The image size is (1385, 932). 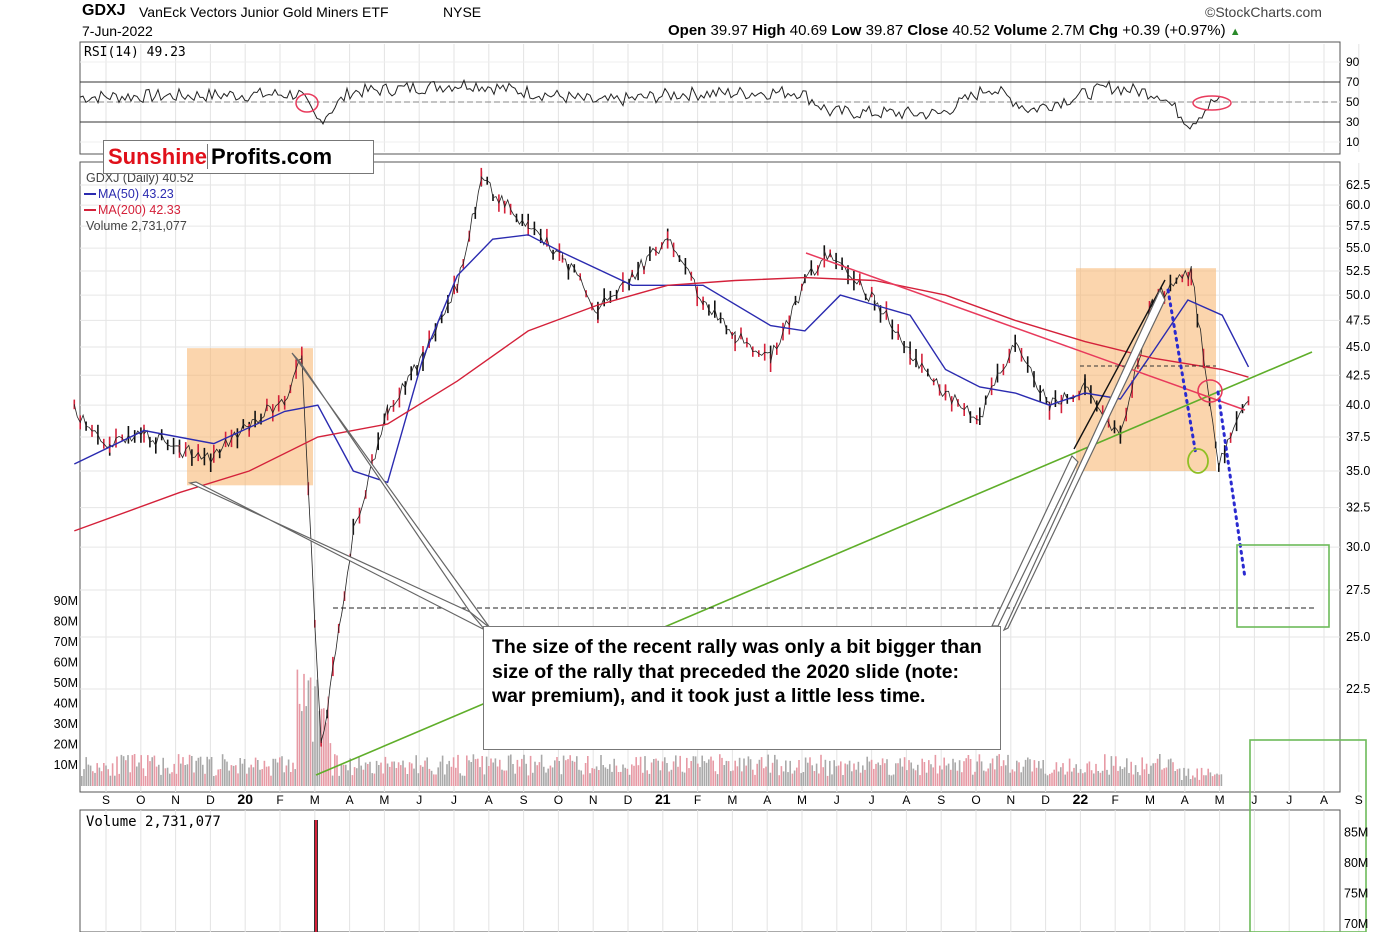 I want to click on low-value: 39.87, so click(x=884, y=30).